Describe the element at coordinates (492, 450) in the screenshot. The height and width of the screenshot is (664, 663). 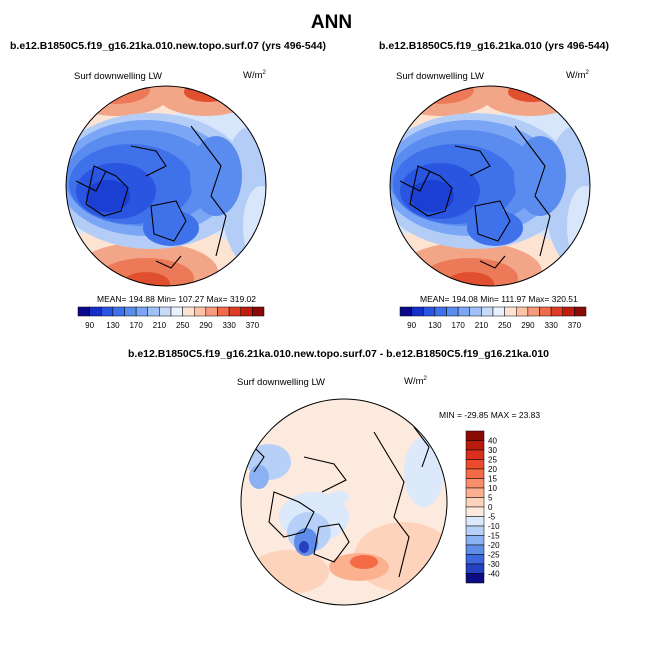
I see `colorbar-tick-label: 30` at that location.